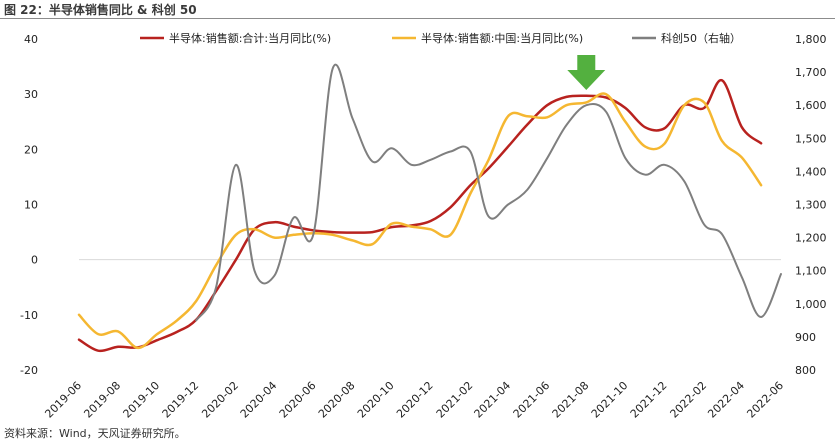 The height and width of the screenshot is (444, 835). What do you see at coordinates (29, 370) in the screenshot?
I see `left-tick-label: -20` at bounding box center [29, 370].